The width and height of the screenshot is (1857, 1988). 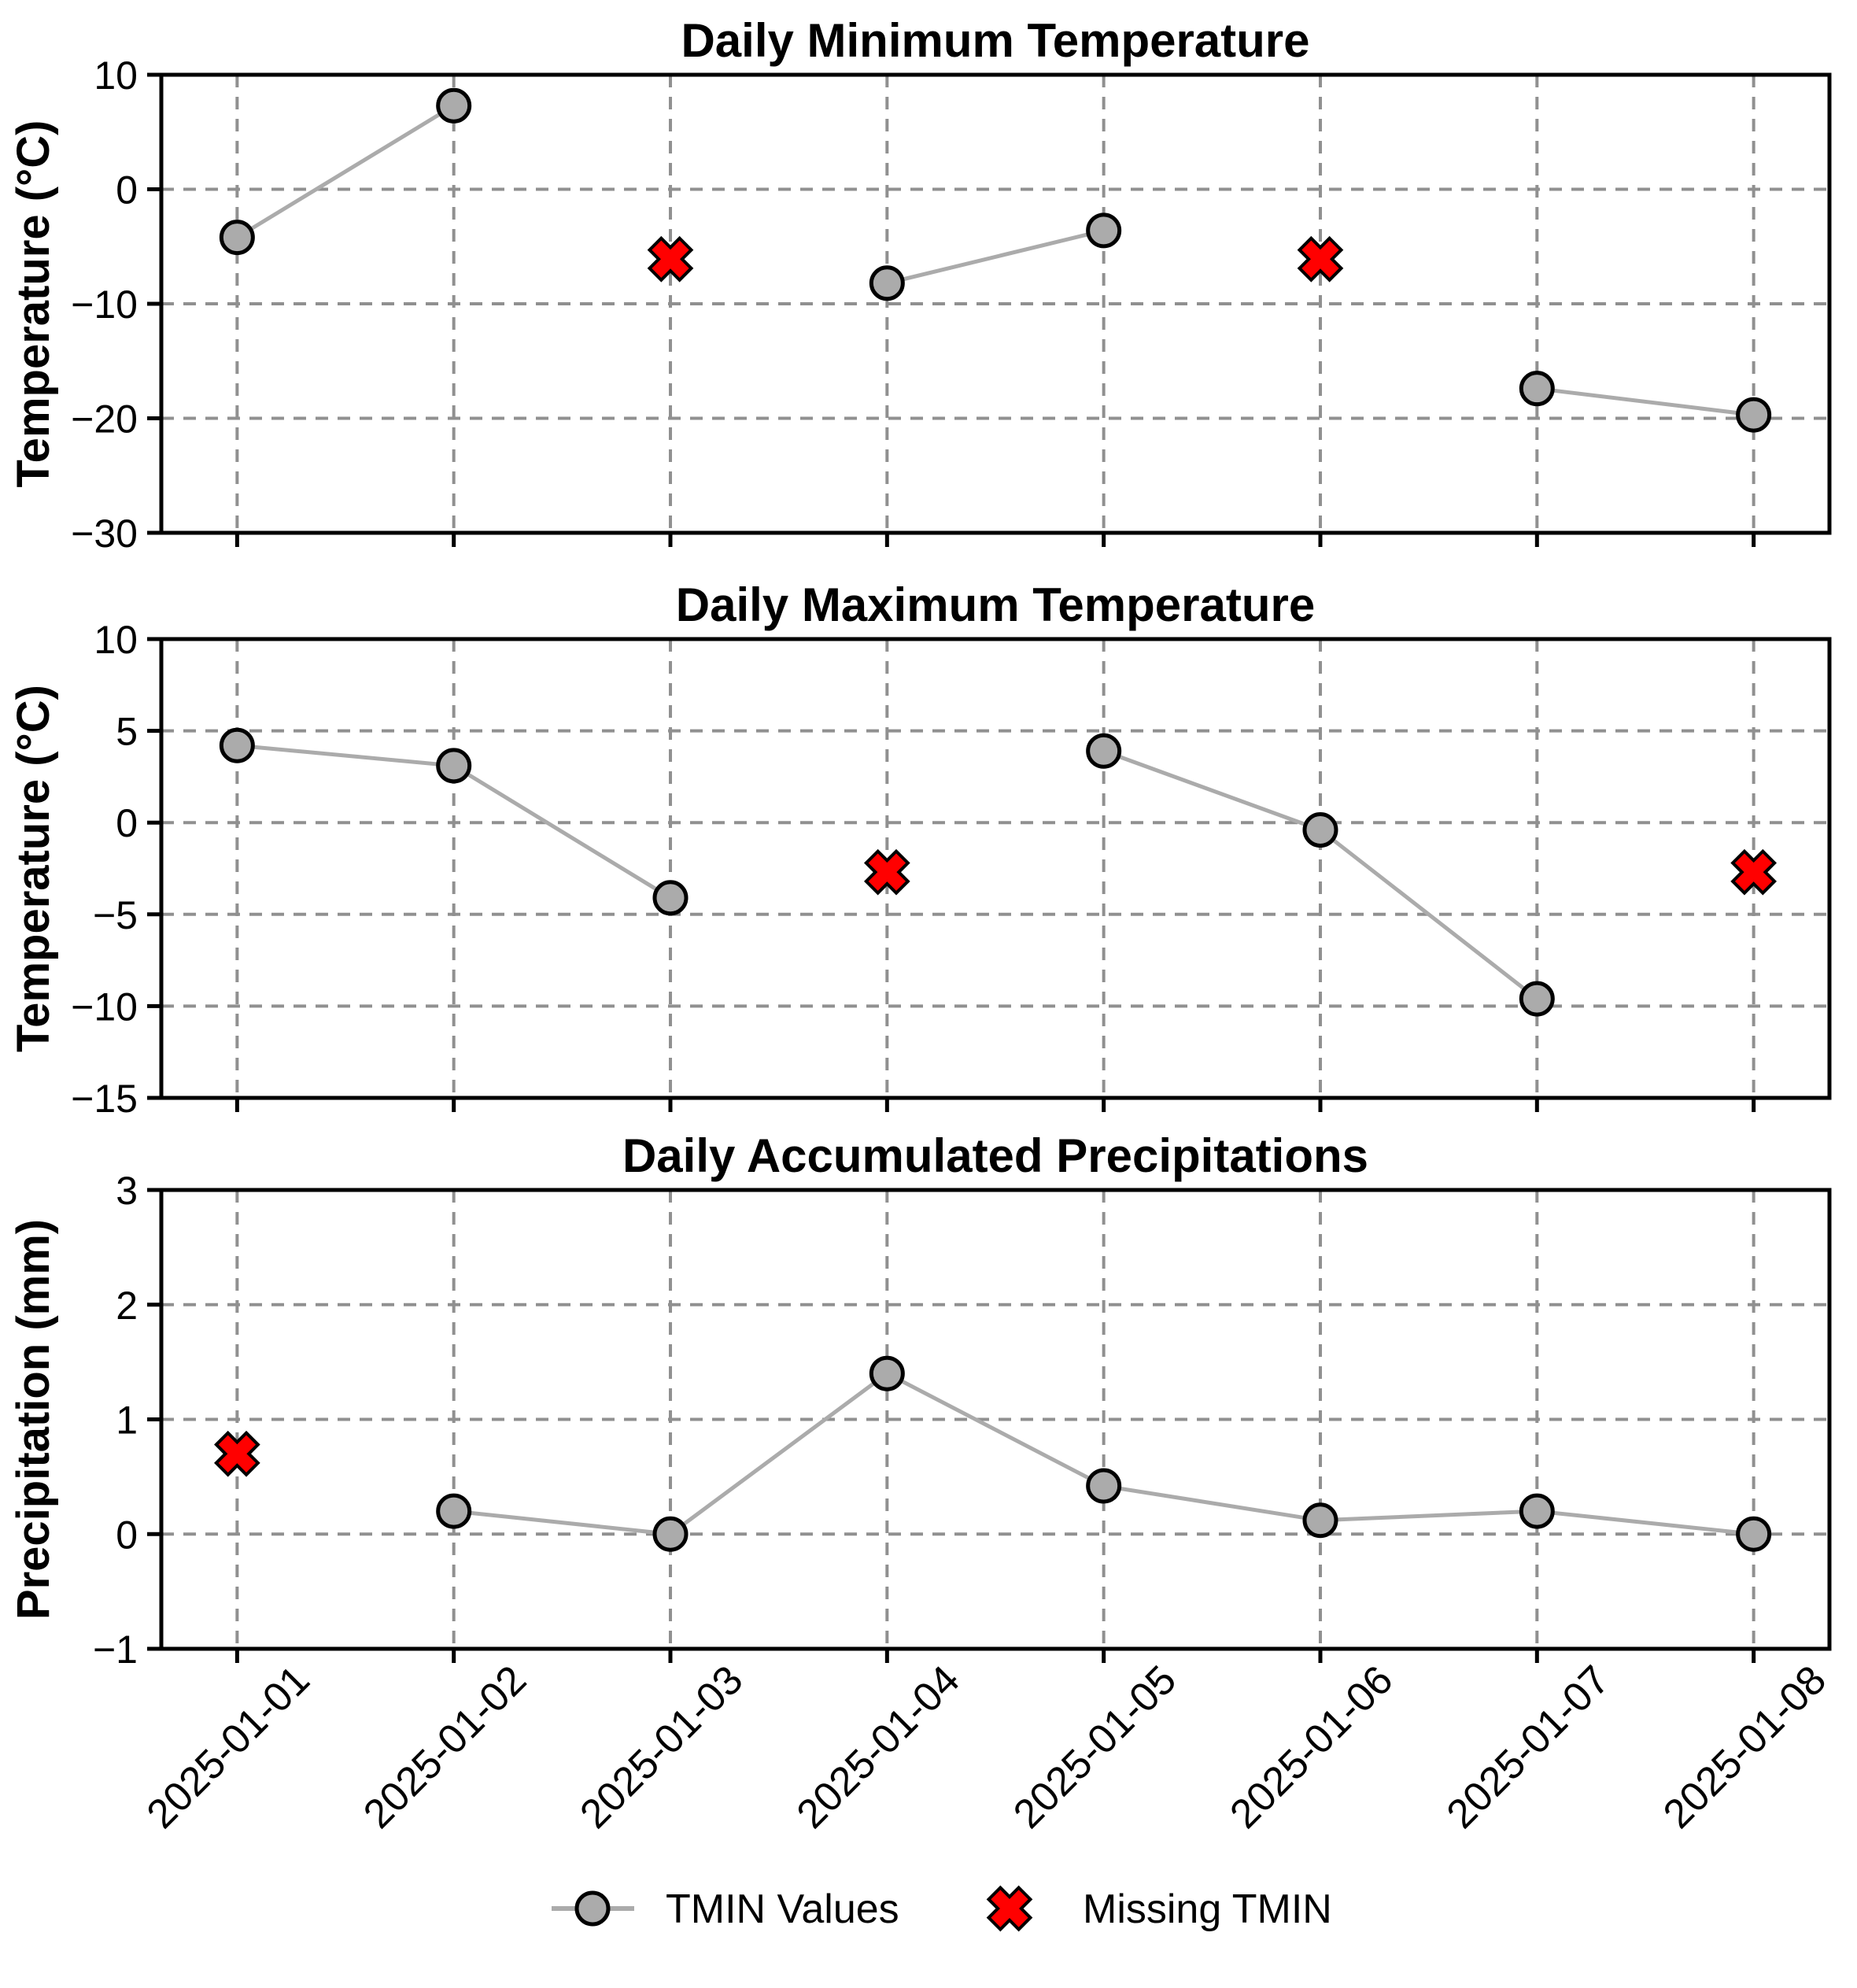 What do you see at coordinates (115, 915) in the screenshot?
I see `y-tick-label: −5` at bounding box center [115, 915].